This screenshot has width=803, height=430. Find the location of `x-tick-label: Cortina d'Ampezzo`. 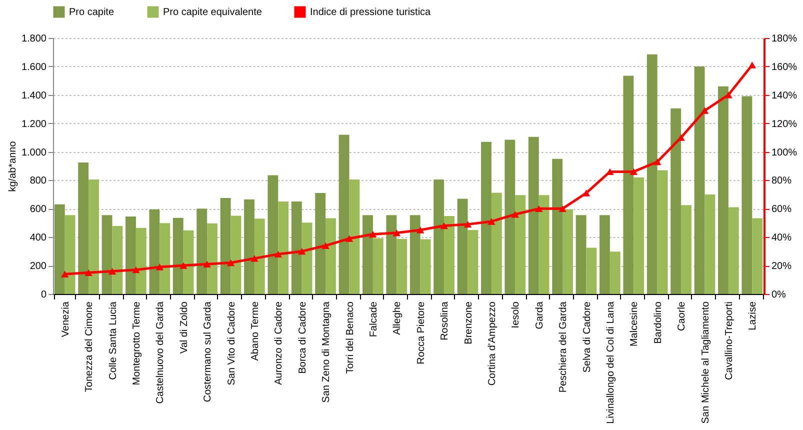

x-tick-label: Cortina d'Ampezzo is located at coordinates (492, 343).